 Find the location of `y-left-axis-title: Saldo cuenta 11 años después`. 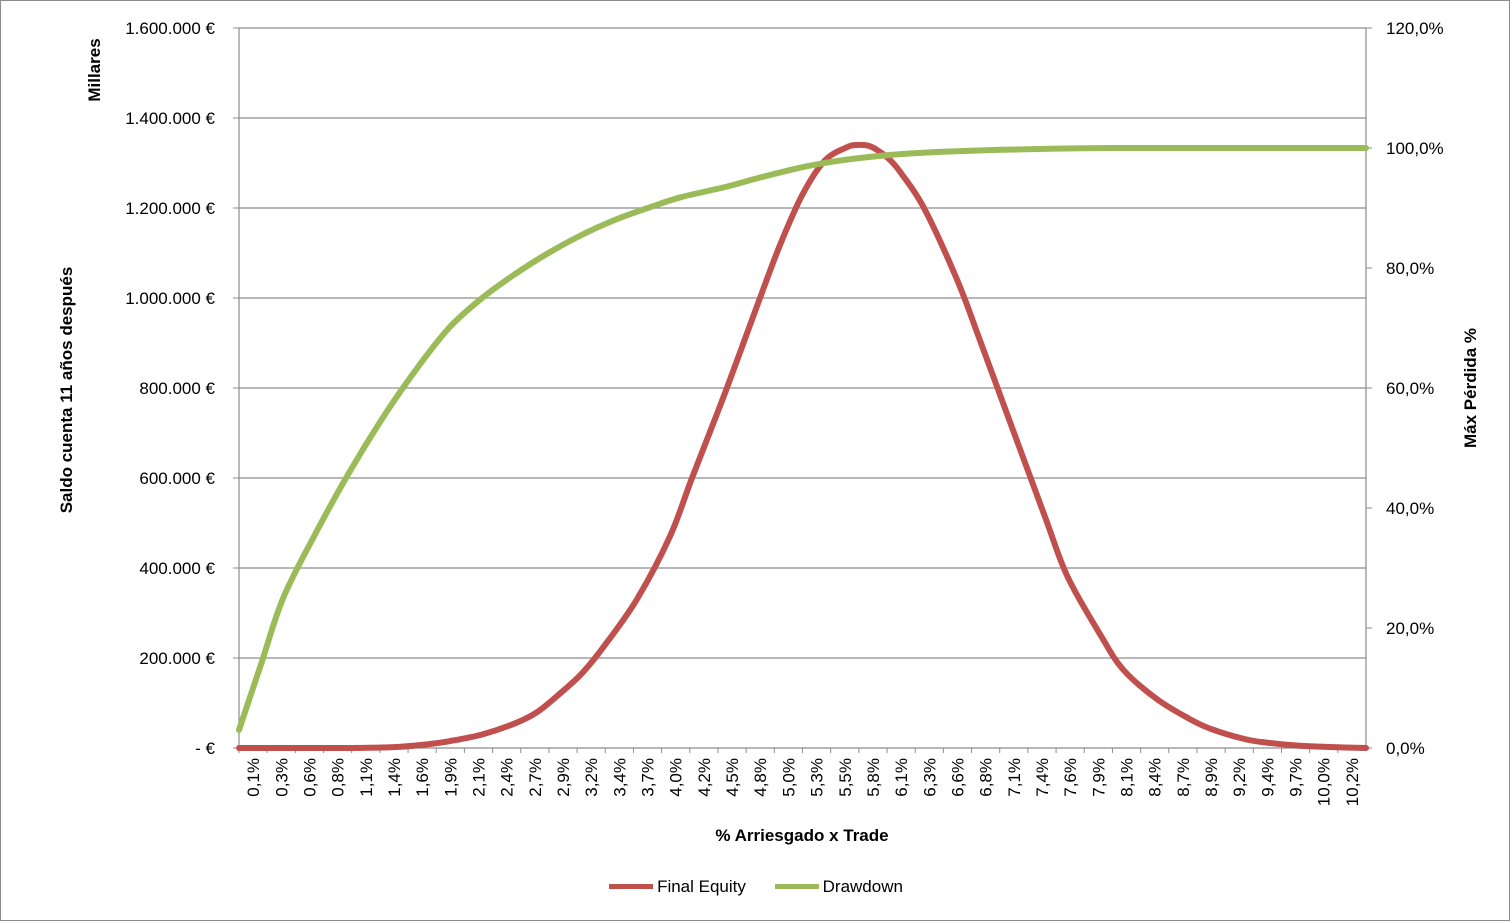

y-left-axis-title: Saldo cuenta 11 años después is located at coordinates (66, 390).